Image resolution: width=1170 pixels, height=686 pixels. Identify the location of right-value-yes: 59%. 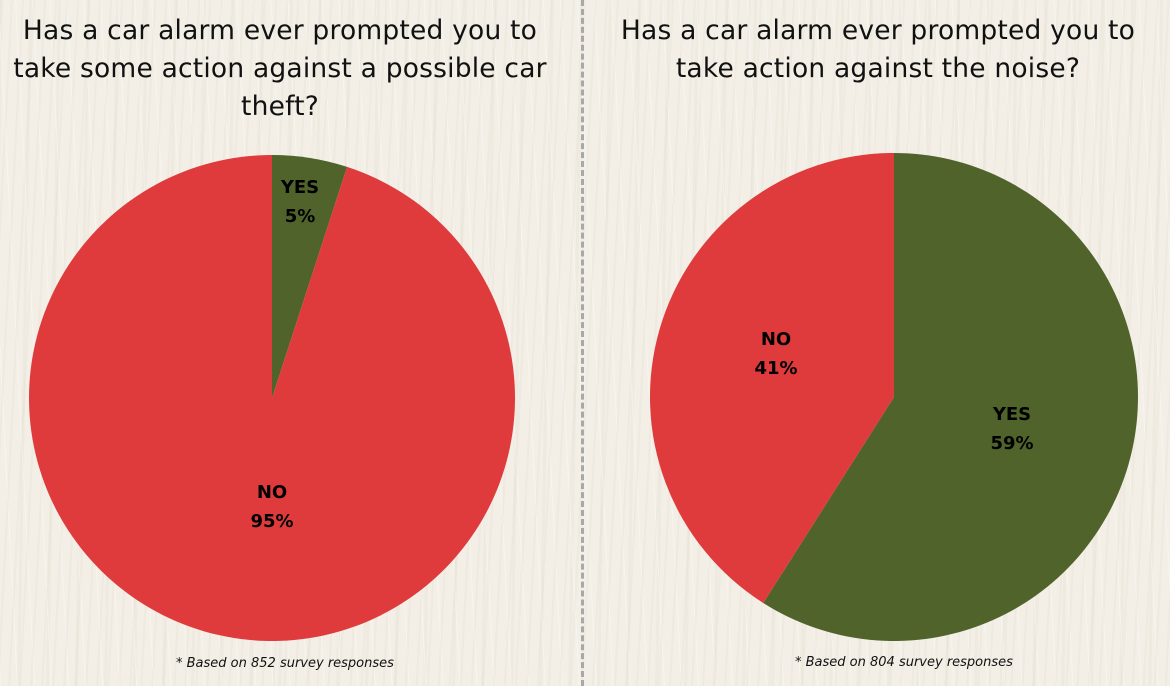
(1011, 443).